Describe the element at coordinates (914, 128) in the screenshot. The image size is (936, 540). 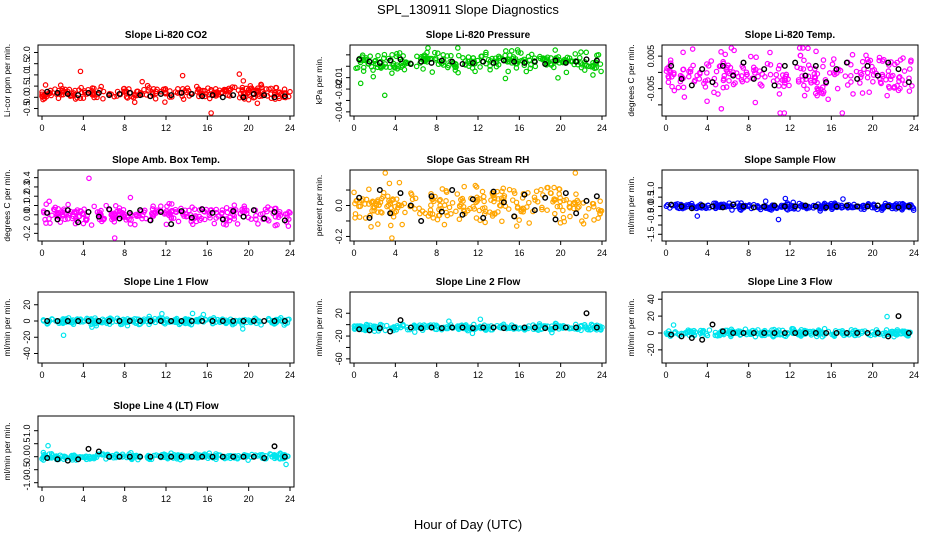
I see `x-tick-label: 24` at that location.